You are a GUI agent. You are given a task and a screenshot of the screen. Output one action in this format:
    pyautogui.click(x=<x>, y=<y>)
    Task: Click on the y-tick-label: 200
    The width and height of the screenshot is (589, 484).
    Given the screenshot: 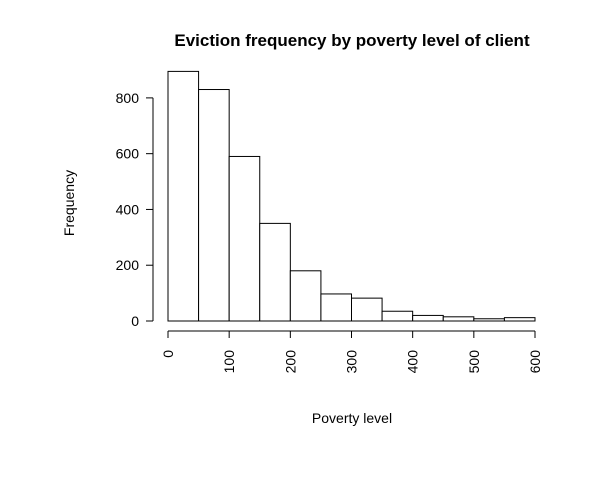 What is the action you would take?
    pyautogui.click(x=128, y=265)
    